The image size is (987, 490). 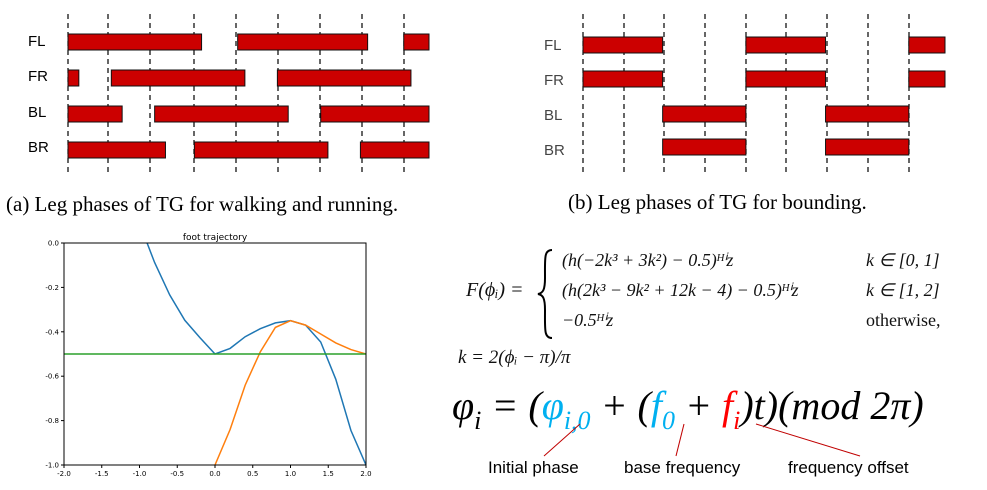 What do you see at coordinates (52, 466) in the screenshot?
I see `y-tick-label: -1.0` at bounding box center [52, 466].